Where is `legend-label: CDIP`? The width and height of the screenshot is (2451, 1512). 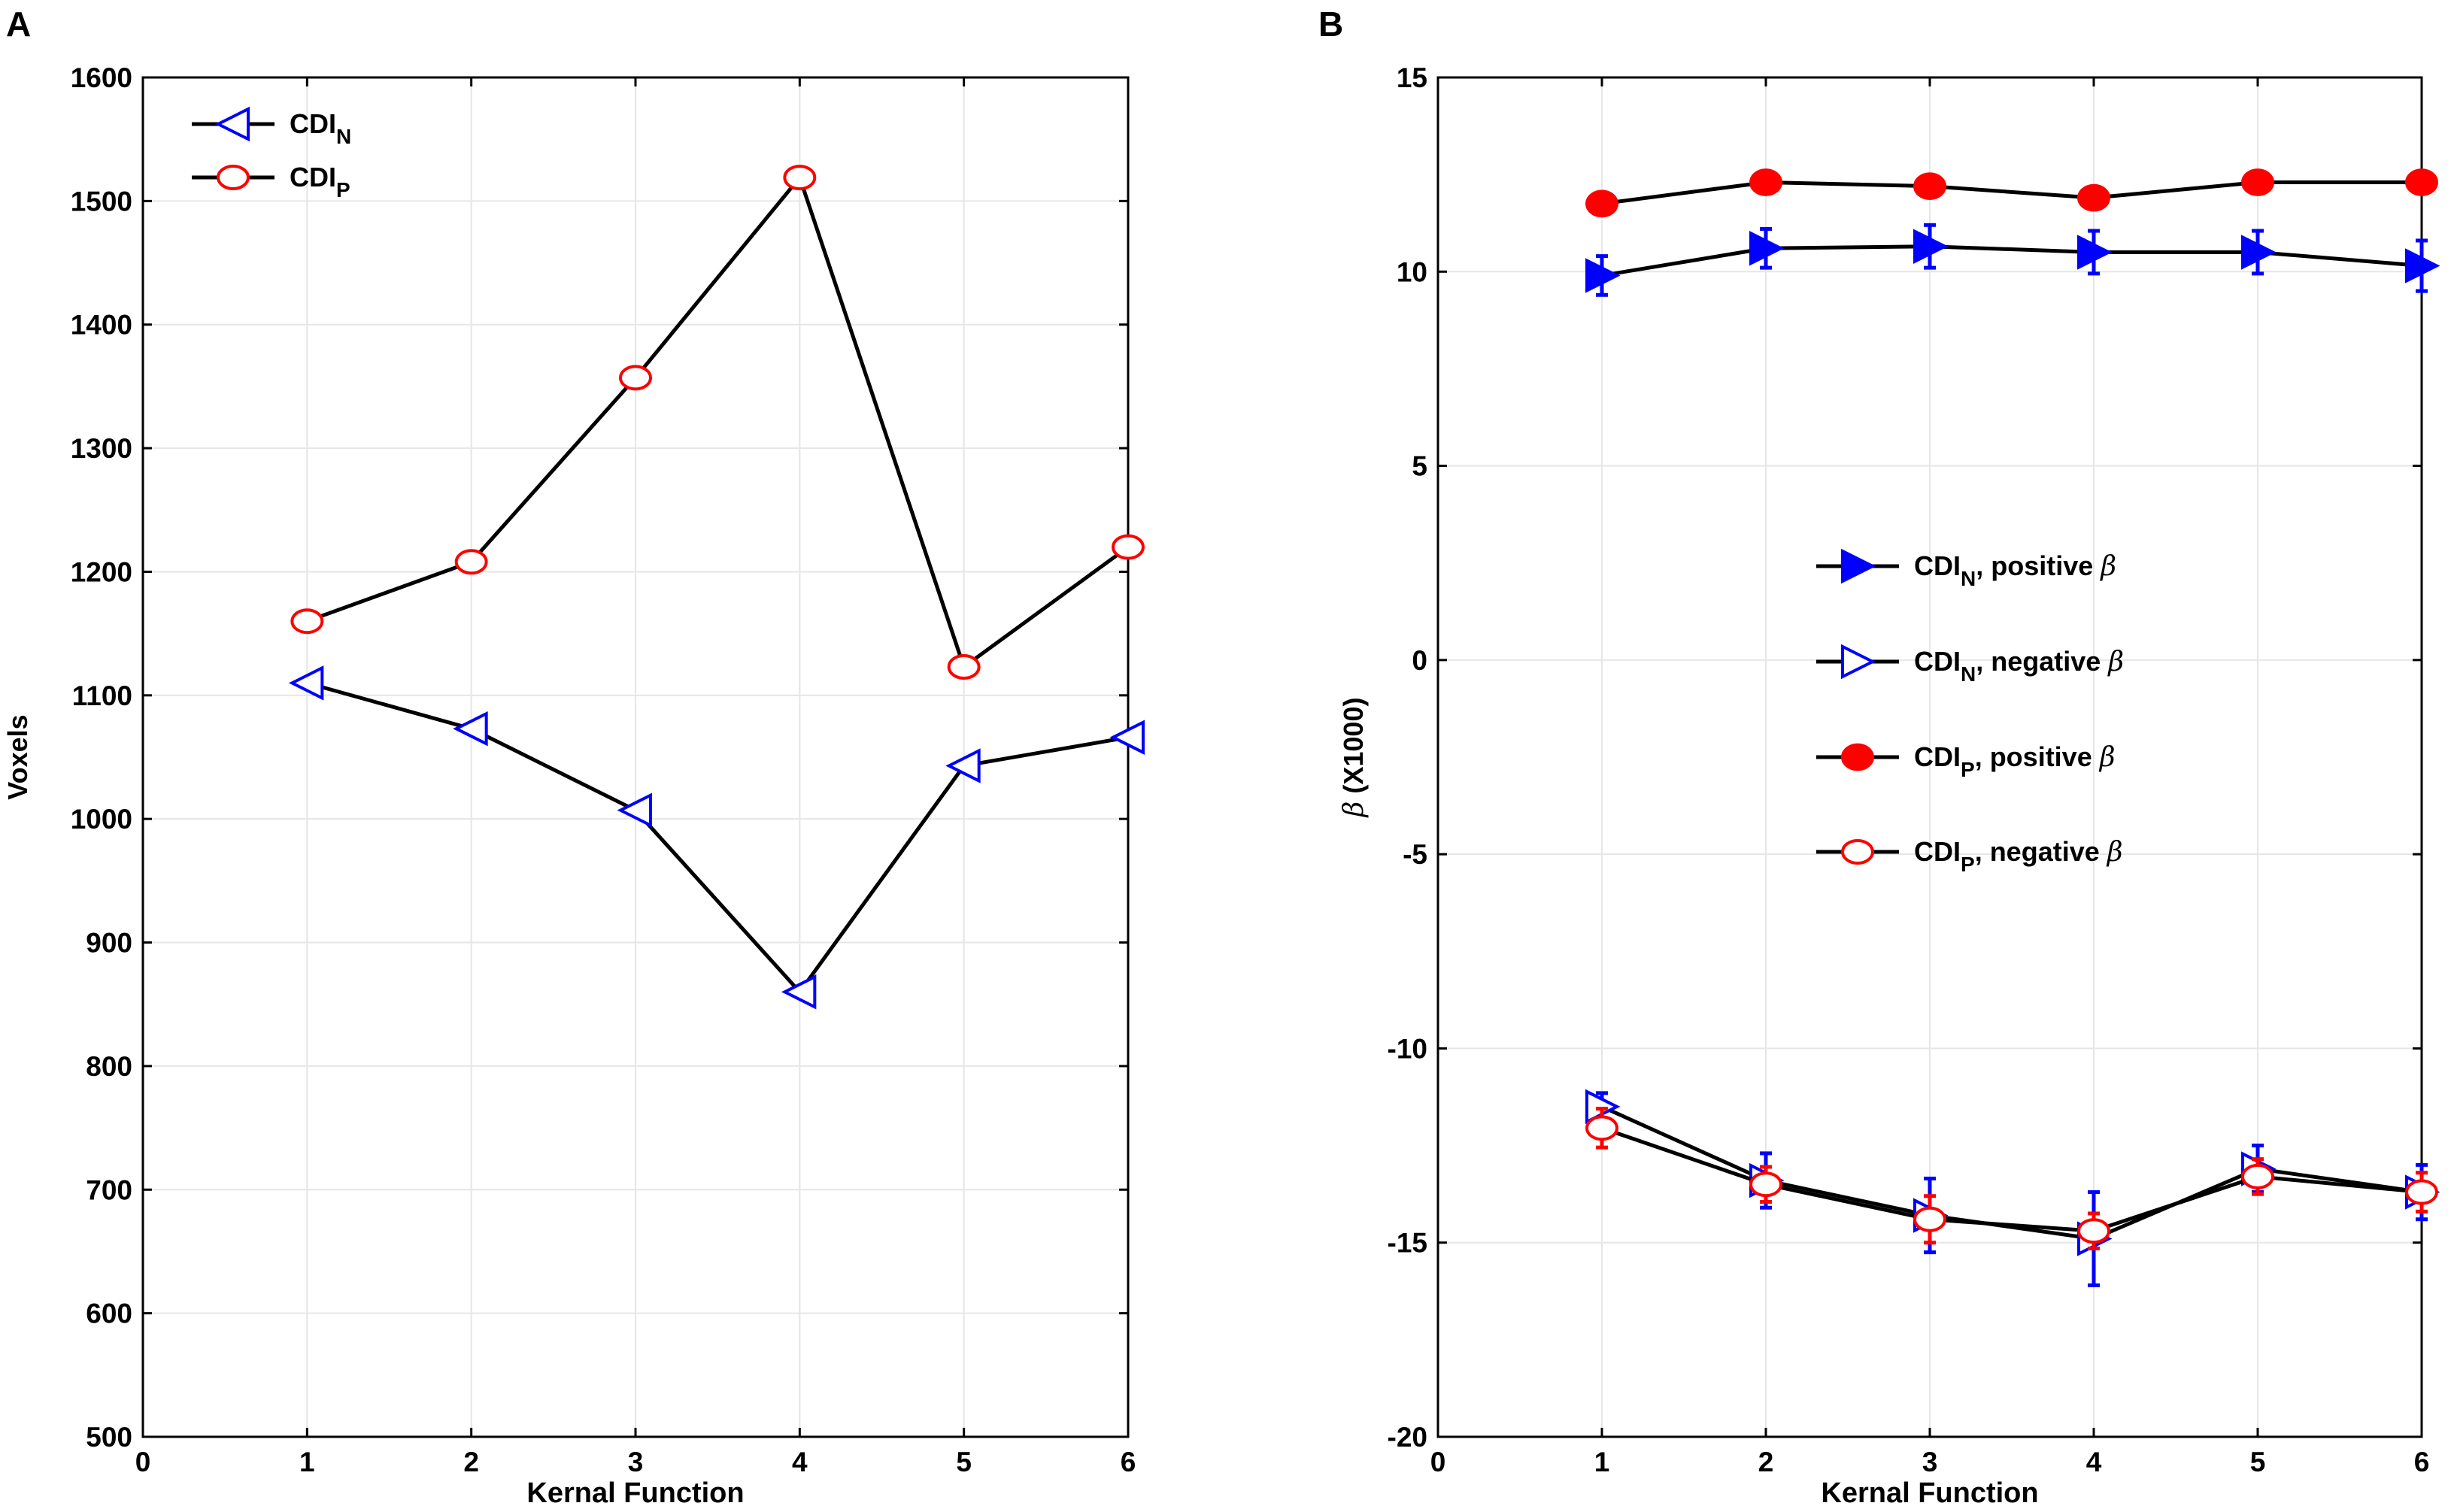
legend-label: CDIP is located at coordinates (320, 181).